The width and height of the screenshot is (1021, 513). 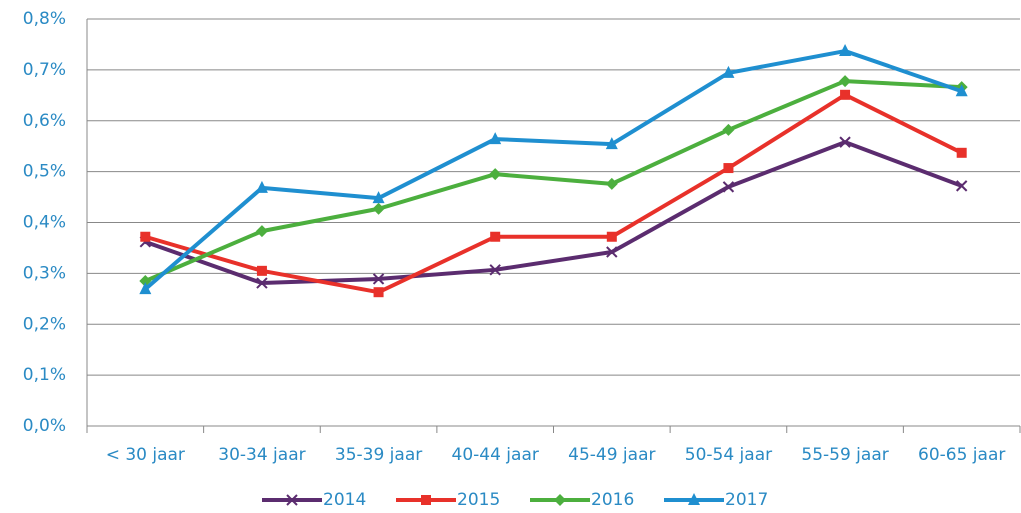 I want to click on legend-label: 2014, so click(x=344, y=500).